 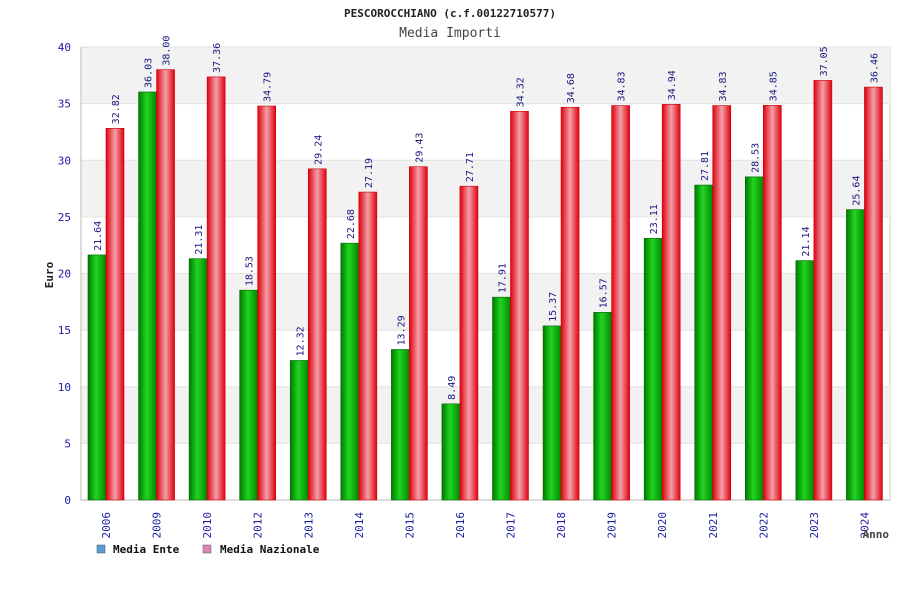 I want to click on y-tick-label: 35, so click(x=64, y=104).